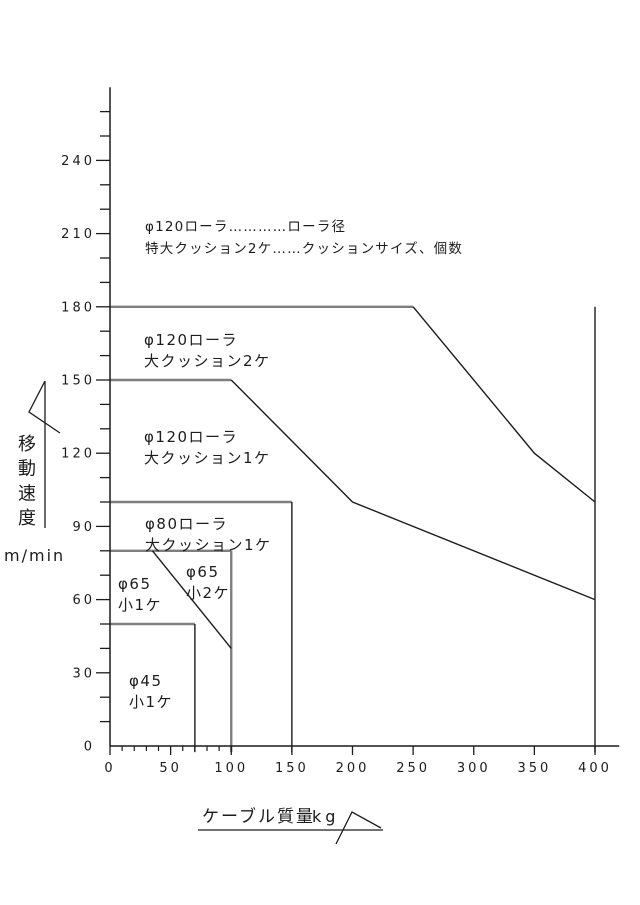 The width and height of the screenshot is (640, 905). I want to click on y-tick-label: 180, so click(78, 307).